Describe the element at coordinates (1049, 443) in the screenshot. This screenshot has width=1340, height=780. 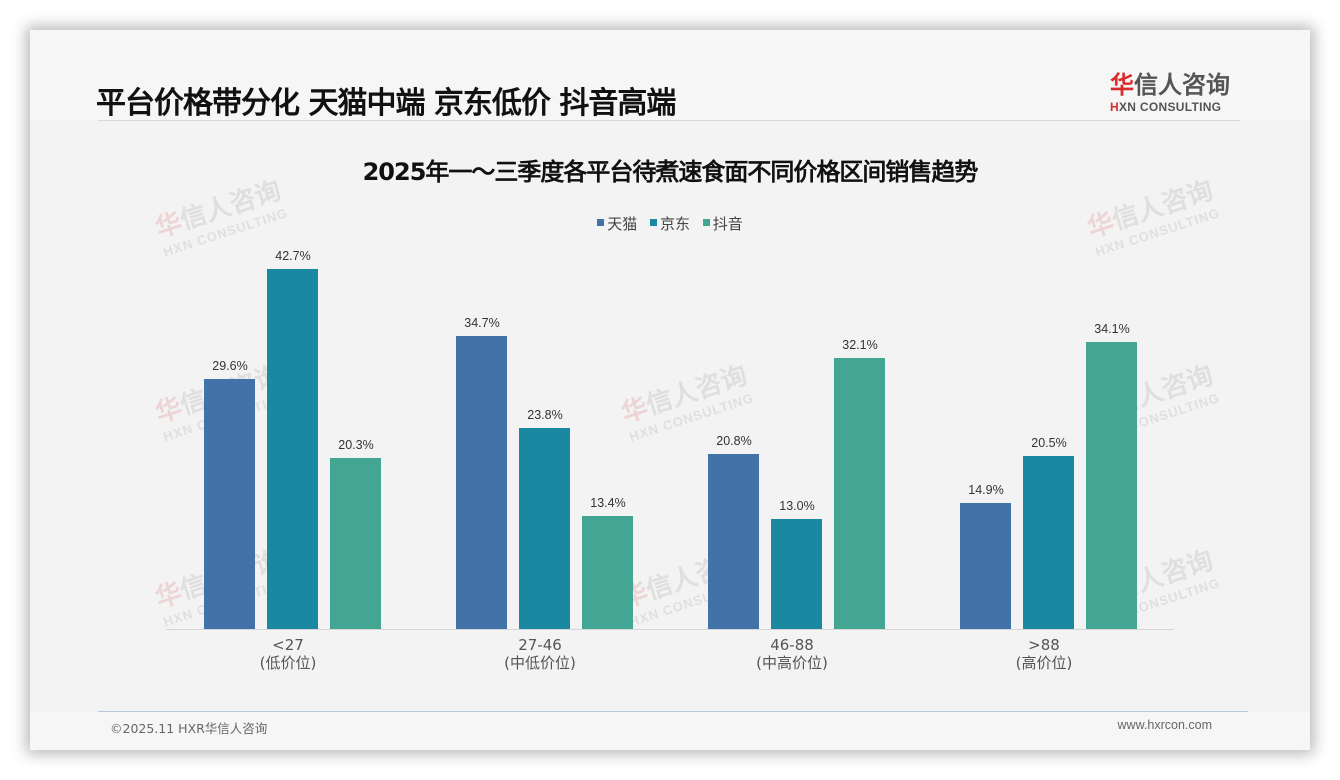
I see `bar-value-label: 20.5%` at that location.